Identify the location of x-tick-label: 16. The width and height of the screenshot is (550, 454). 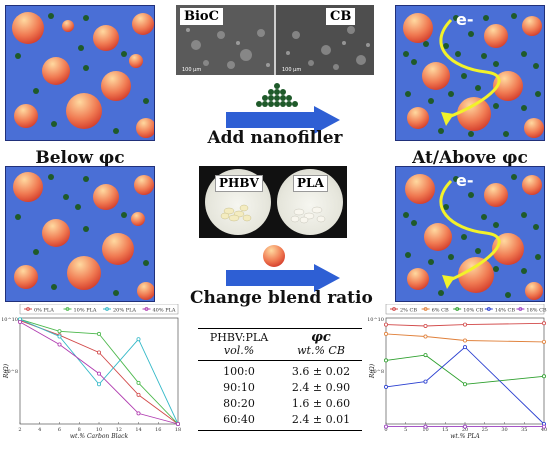
(158, 430).